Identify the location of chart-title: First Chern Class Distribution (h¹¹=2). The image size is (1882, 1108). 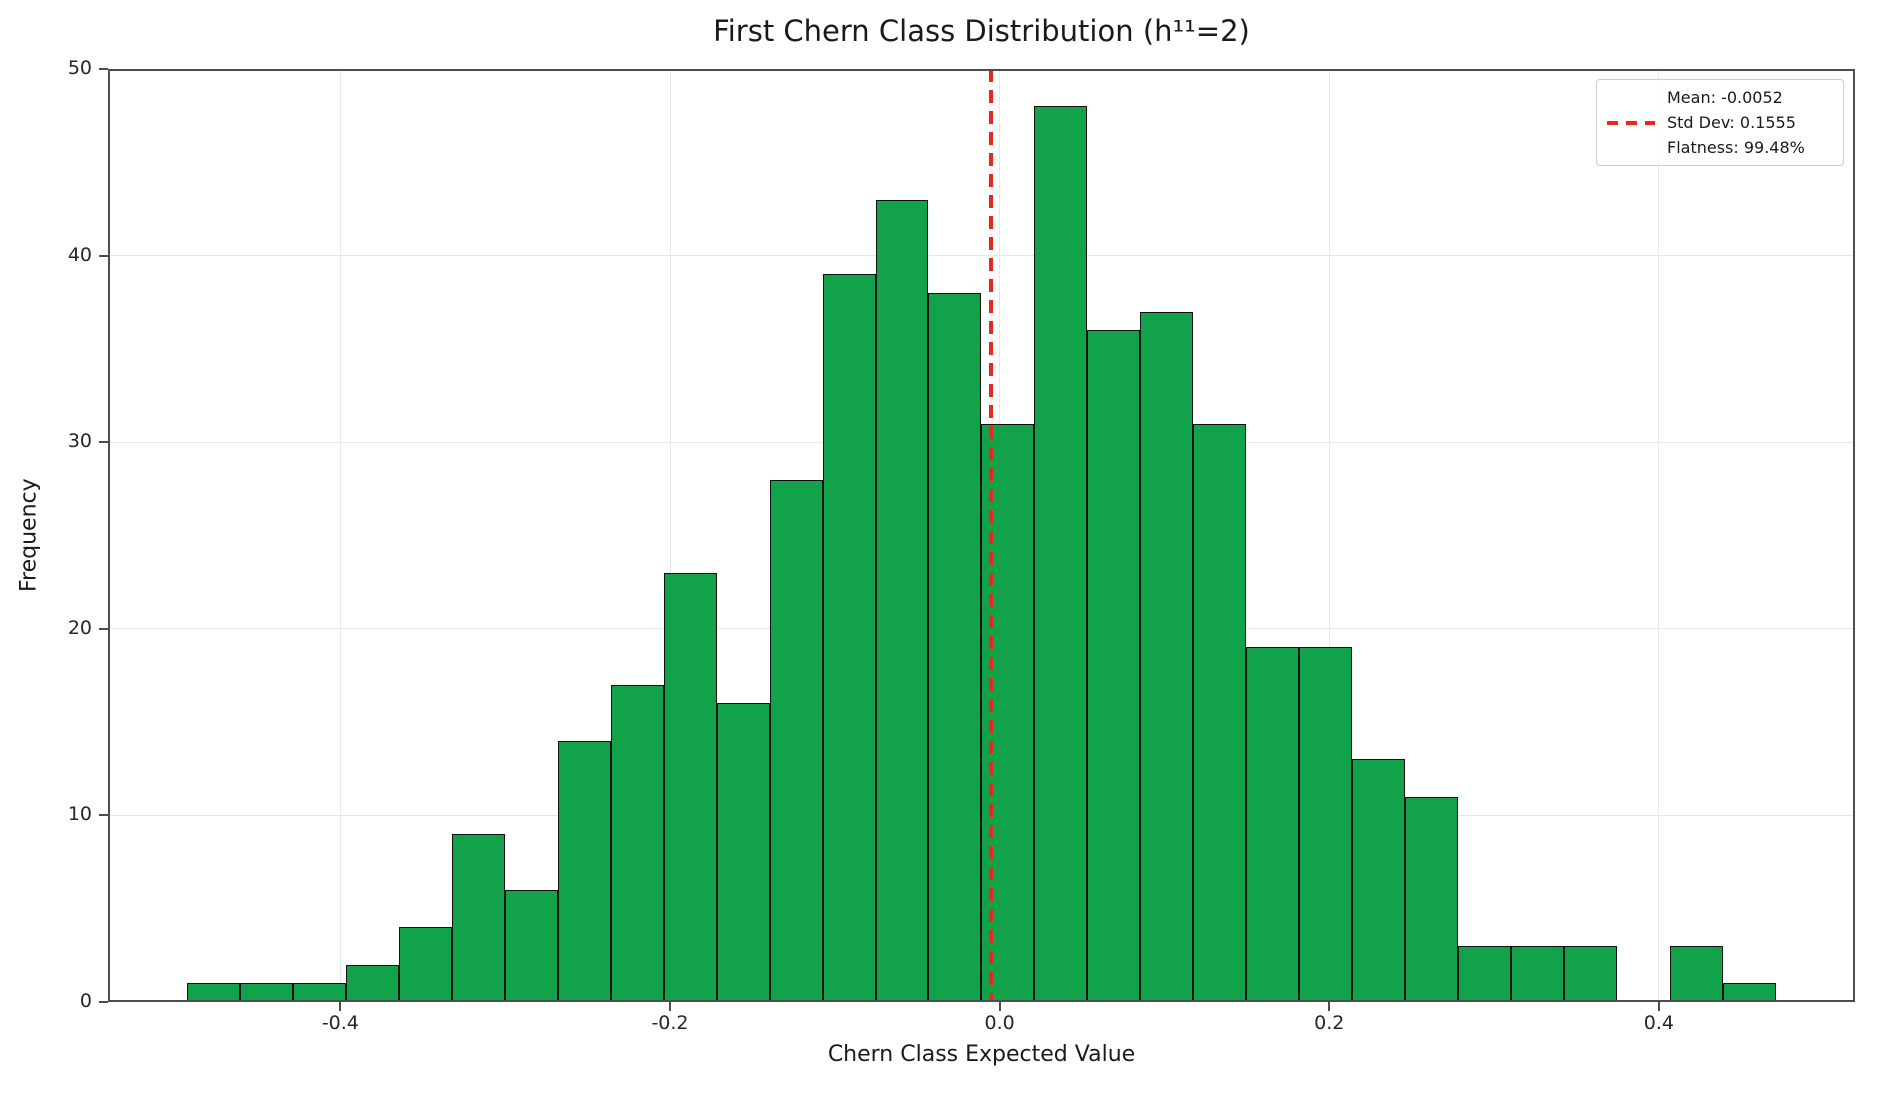
(981, 31).